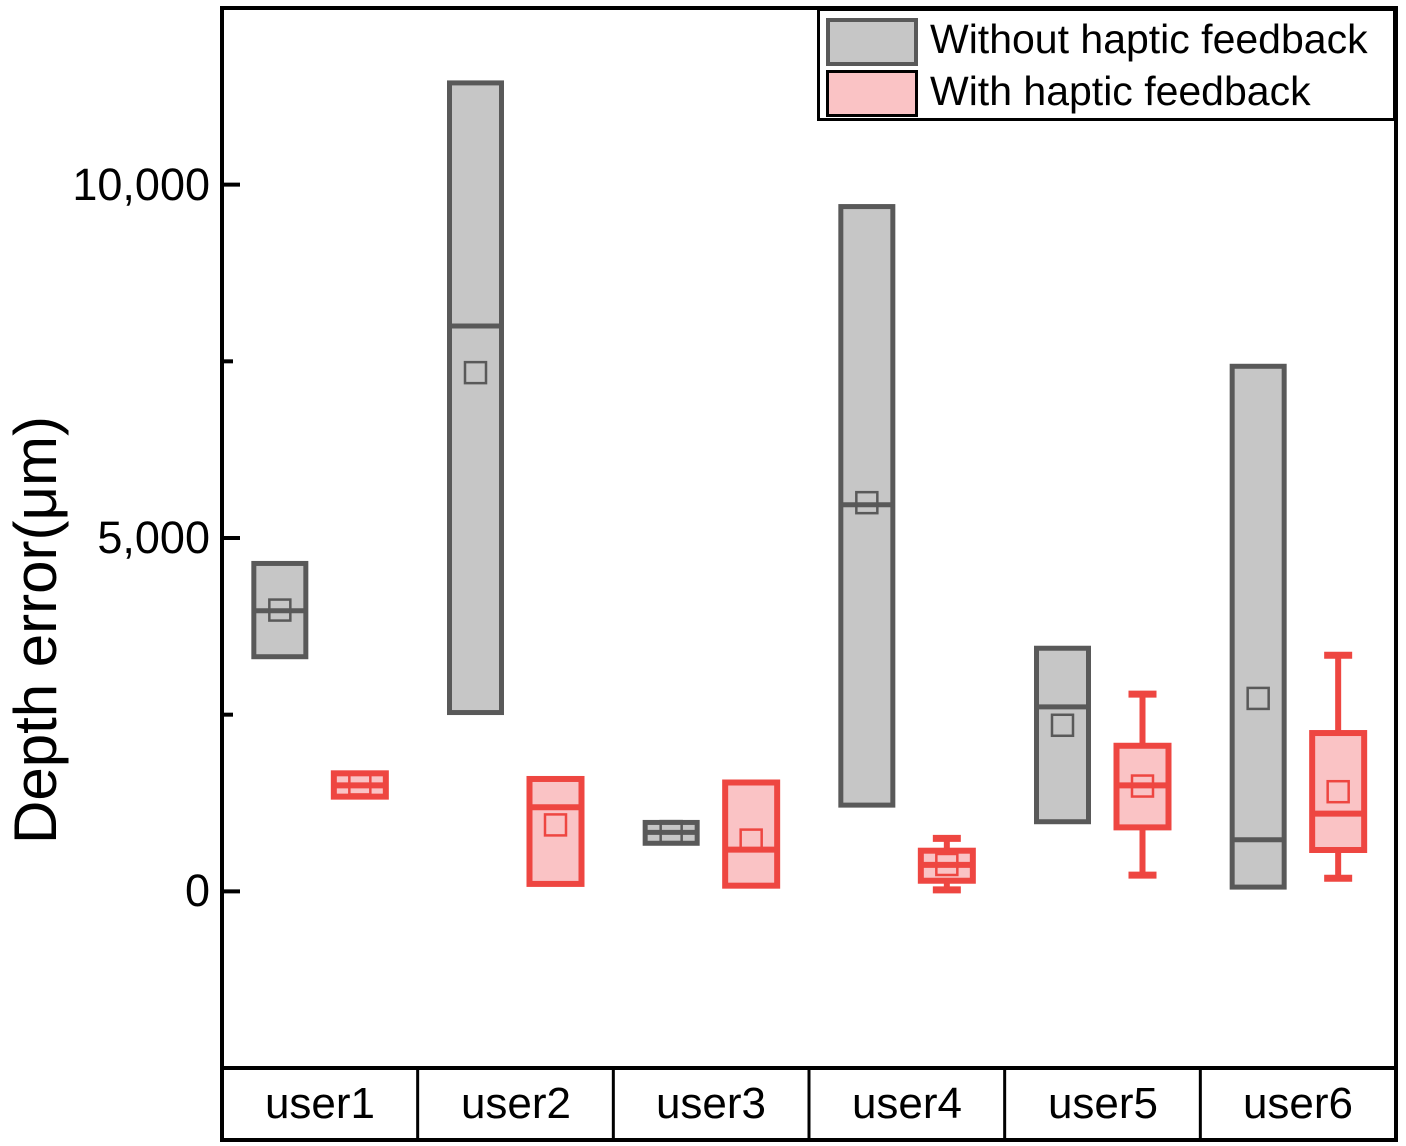  I want to click on box-user3-with, so click(751, 834).